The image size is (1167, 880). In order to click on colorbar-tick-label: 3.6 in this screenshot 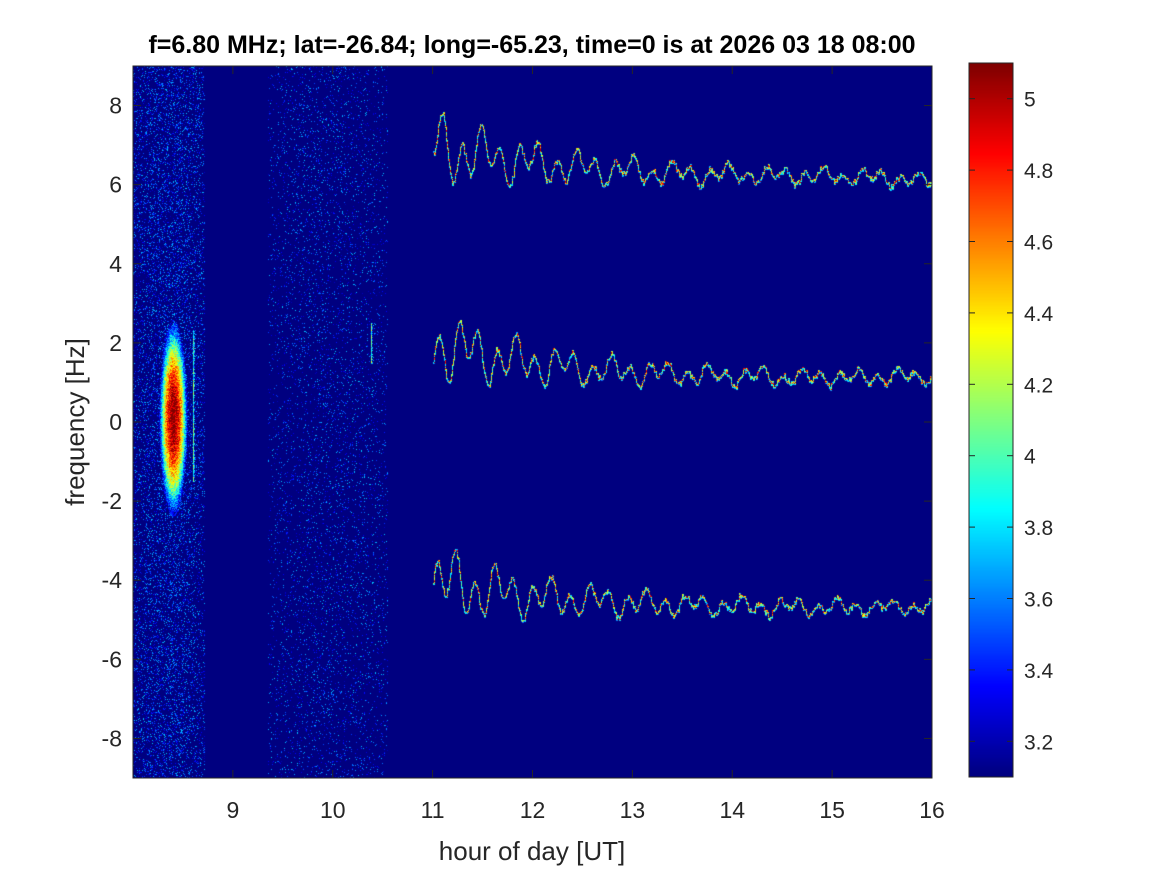, I will do `click(1038, 600)`.